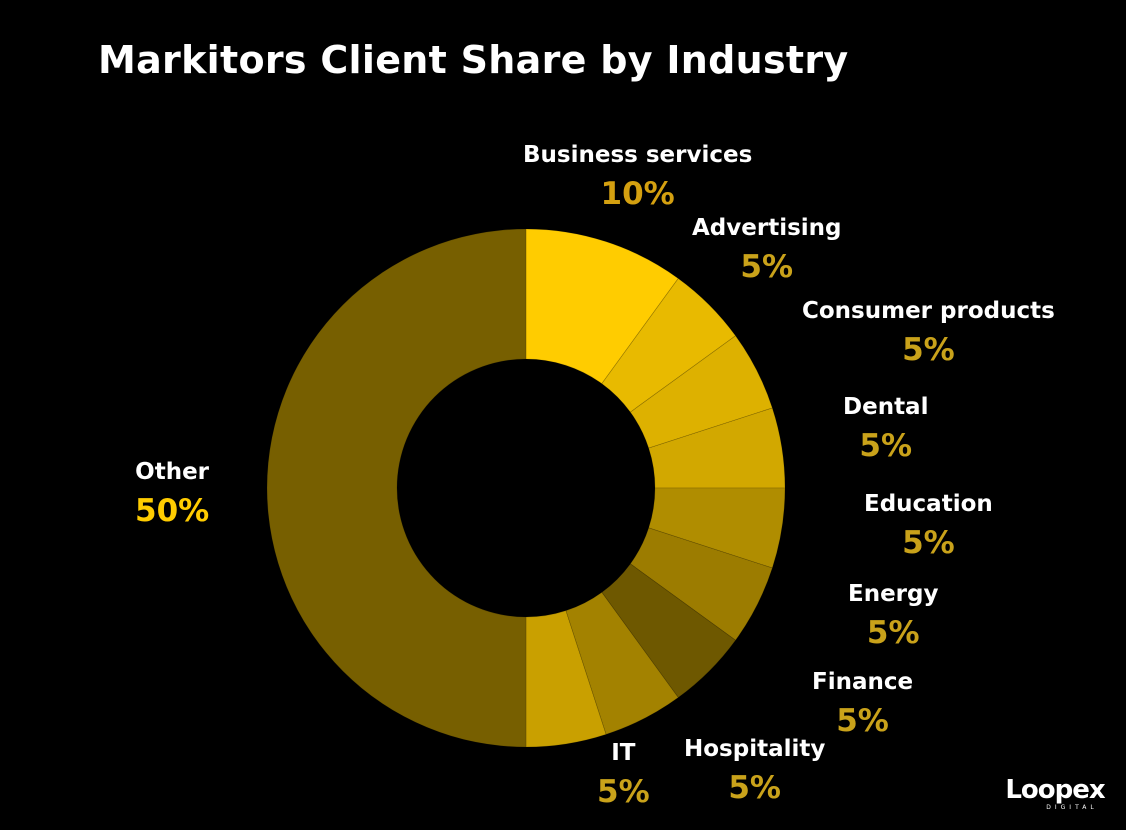 This screenshot has width=1126, height=830. I want to click on chart-title: Markitors Client Share by Industry, so click(473, 60).